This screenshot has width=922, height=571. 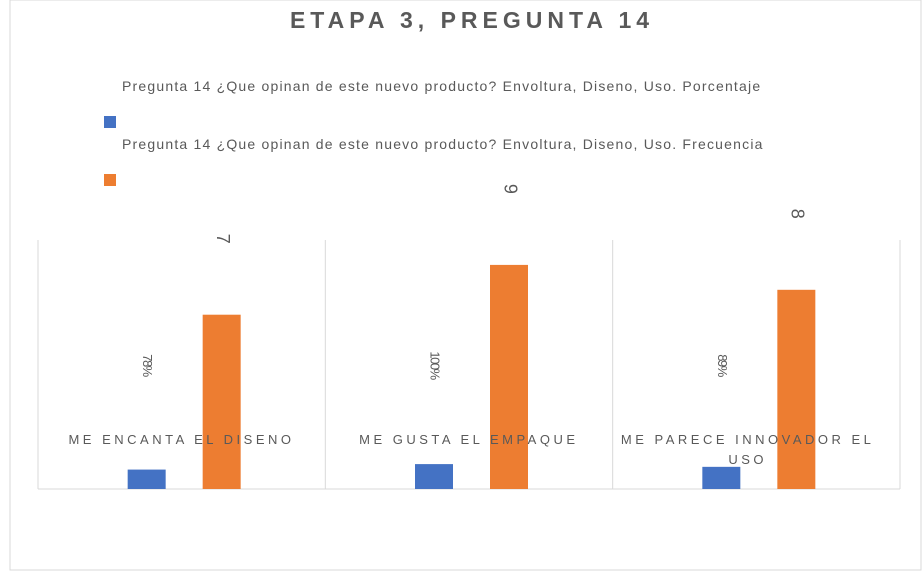 I want to click on data-label: 89%, so click(x=722, y=365).